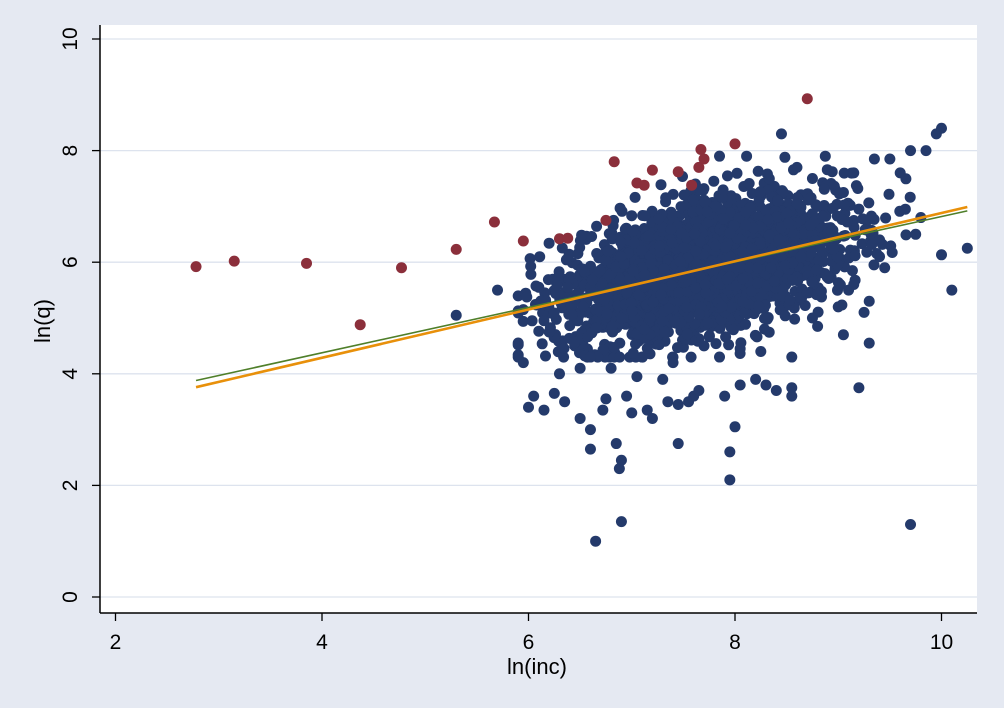 The image size is (1004, 708). Describe the element at coordinates (70, 486) in the screenshot. I see `y-tick-label: 2` at that location.